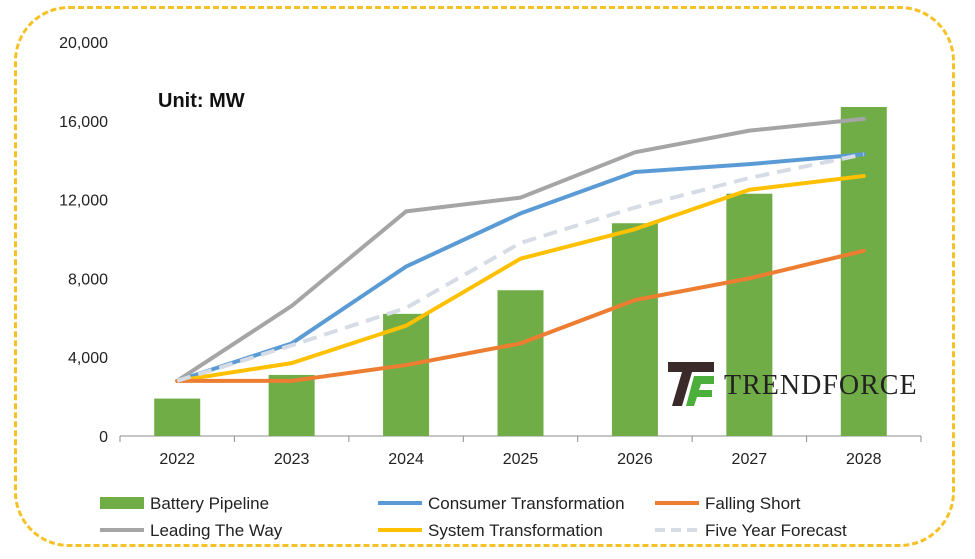  Describe the element at coordinates (292, 459) in the screenshot. I see `x-tick-label: 2023` at that location.